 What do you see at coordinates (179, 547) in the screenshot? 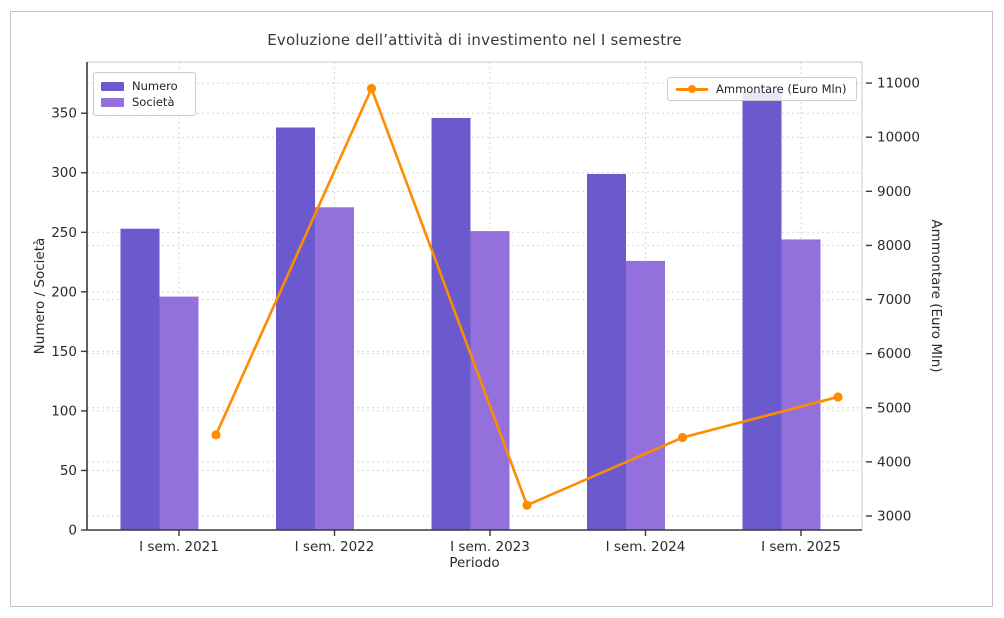
I see `x-tick-label: I sem. 2021` at bounding box center [179, 547].